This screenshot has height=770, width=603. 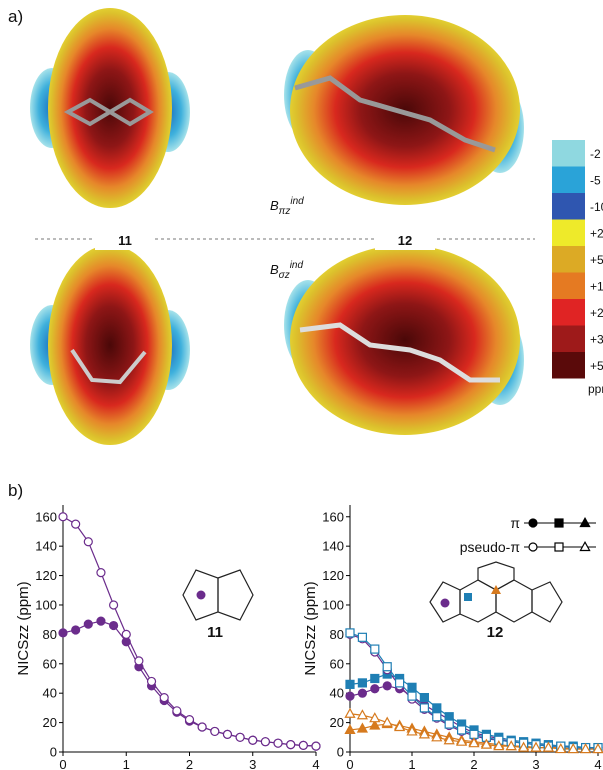 I want to click on y-axis-label: NICSzz (ppm), so click(x=310, y=628).